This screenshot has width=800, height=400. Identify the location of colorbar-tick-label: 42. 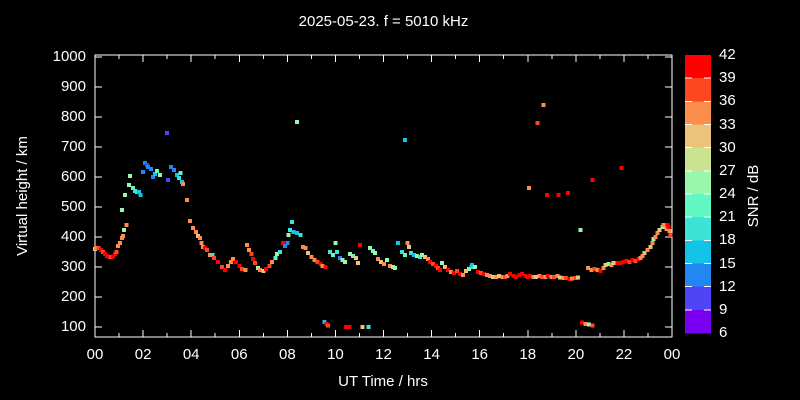
(727, 54).